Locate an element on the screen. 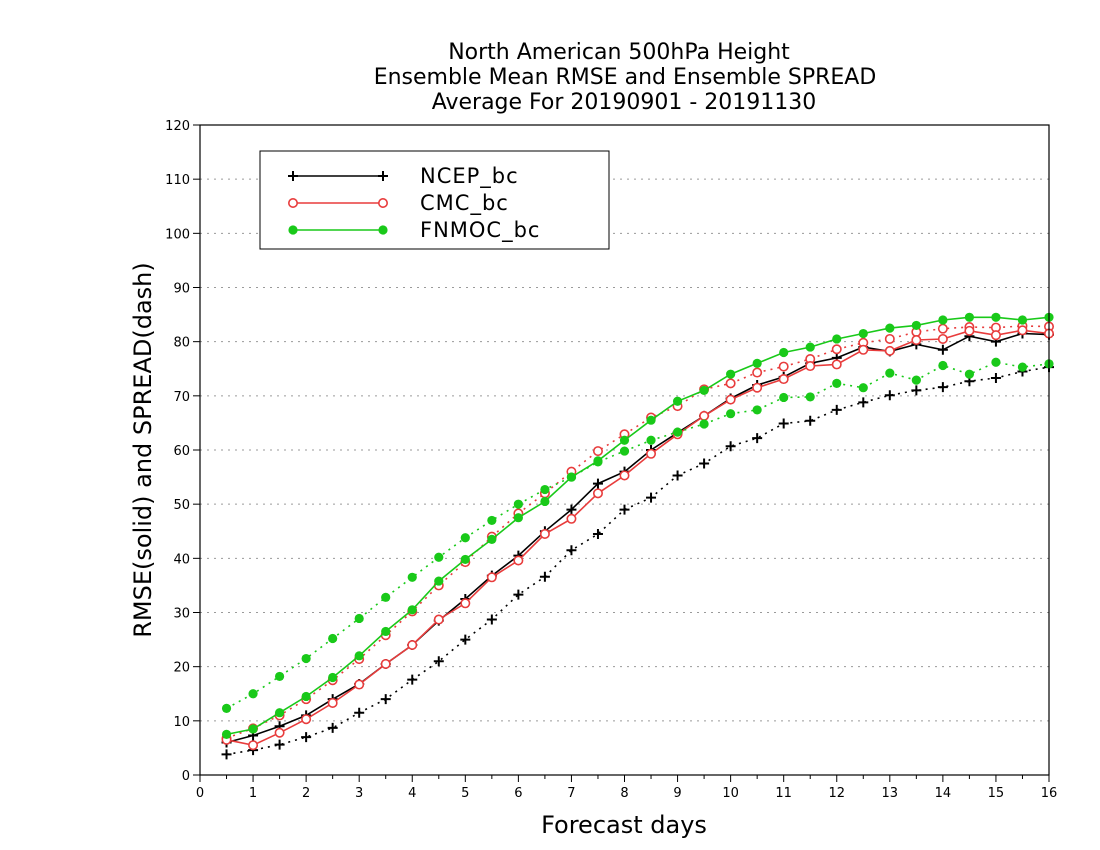 This screenshot has width=1100, height=850. x-tick-label: 5 is located at coordinates (465, 793).